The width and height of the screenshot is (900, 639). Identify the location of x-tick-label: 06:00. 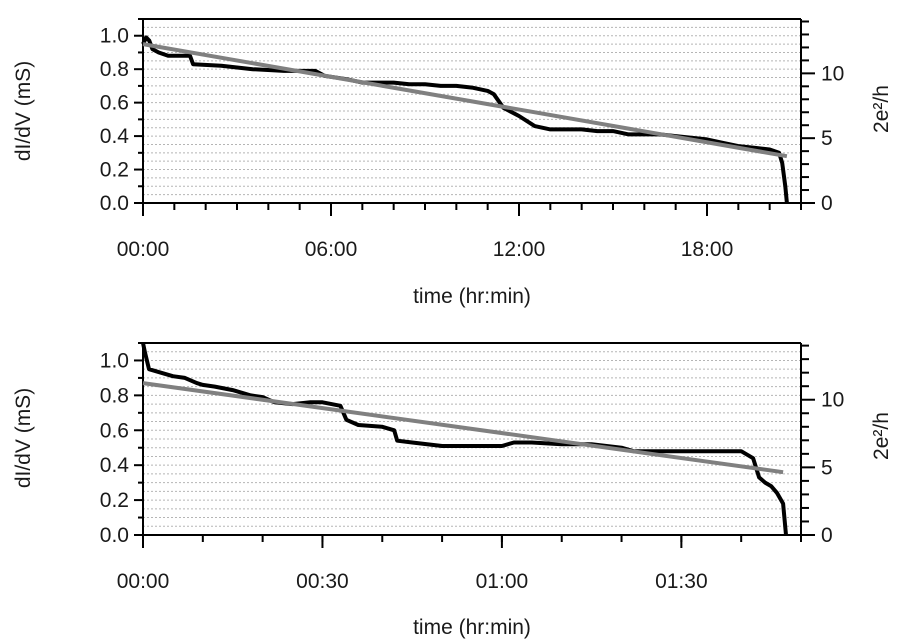
(331, 249).